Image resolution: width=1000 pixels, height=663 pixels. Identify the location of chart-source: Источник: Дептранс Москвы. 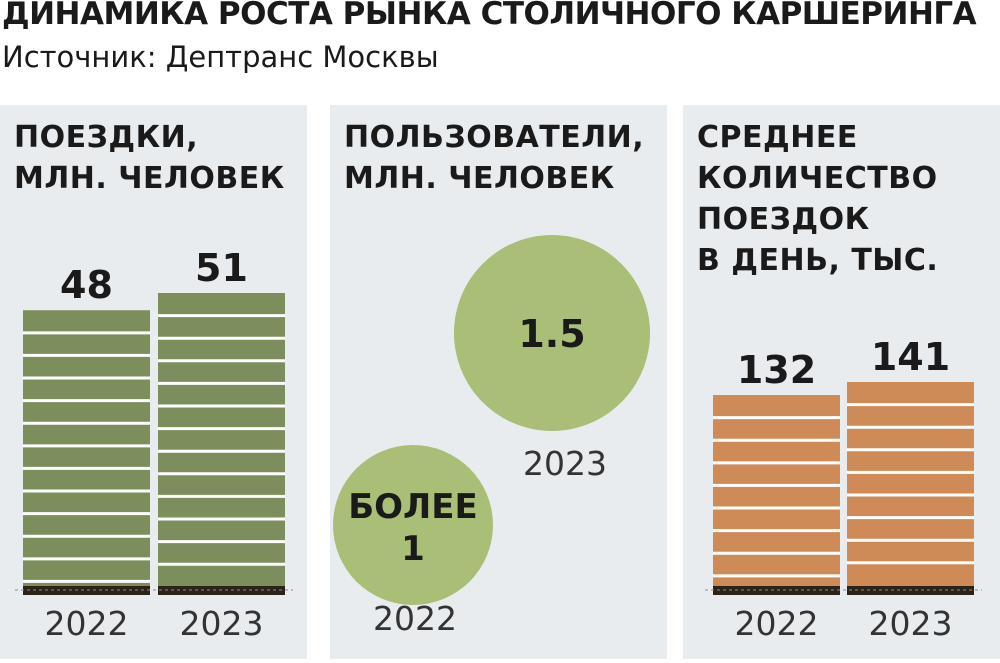
(220, 57).